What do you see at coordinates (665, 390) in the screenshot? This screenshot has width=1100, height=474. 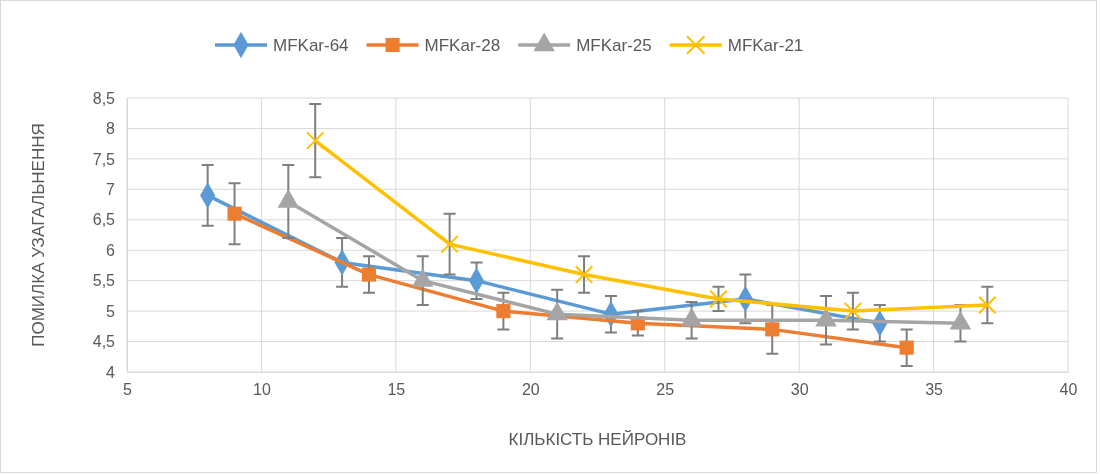 I see `x-tick-label: 25` at bounding box center [665, 390].